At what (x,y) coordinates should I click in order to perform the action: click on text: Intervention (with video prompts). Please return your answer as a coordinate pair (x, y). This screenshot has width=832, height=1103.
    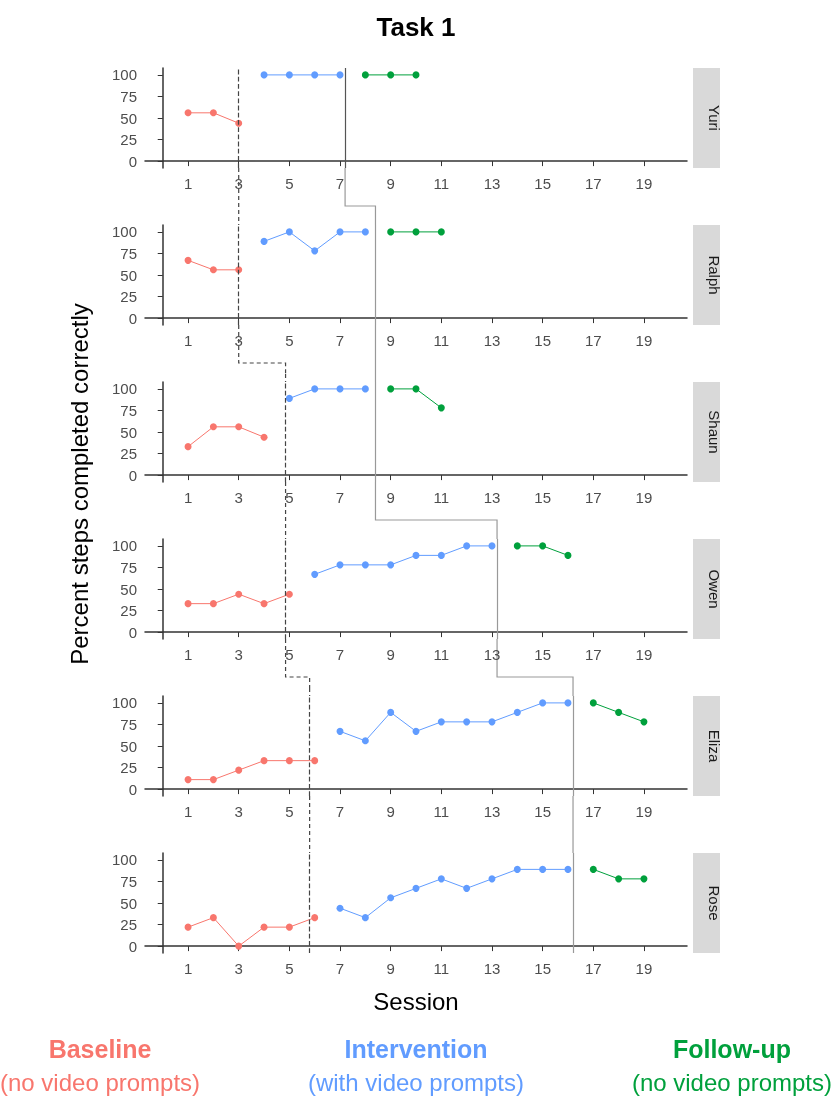
    Looking at the image, I should click on (416, 1066).